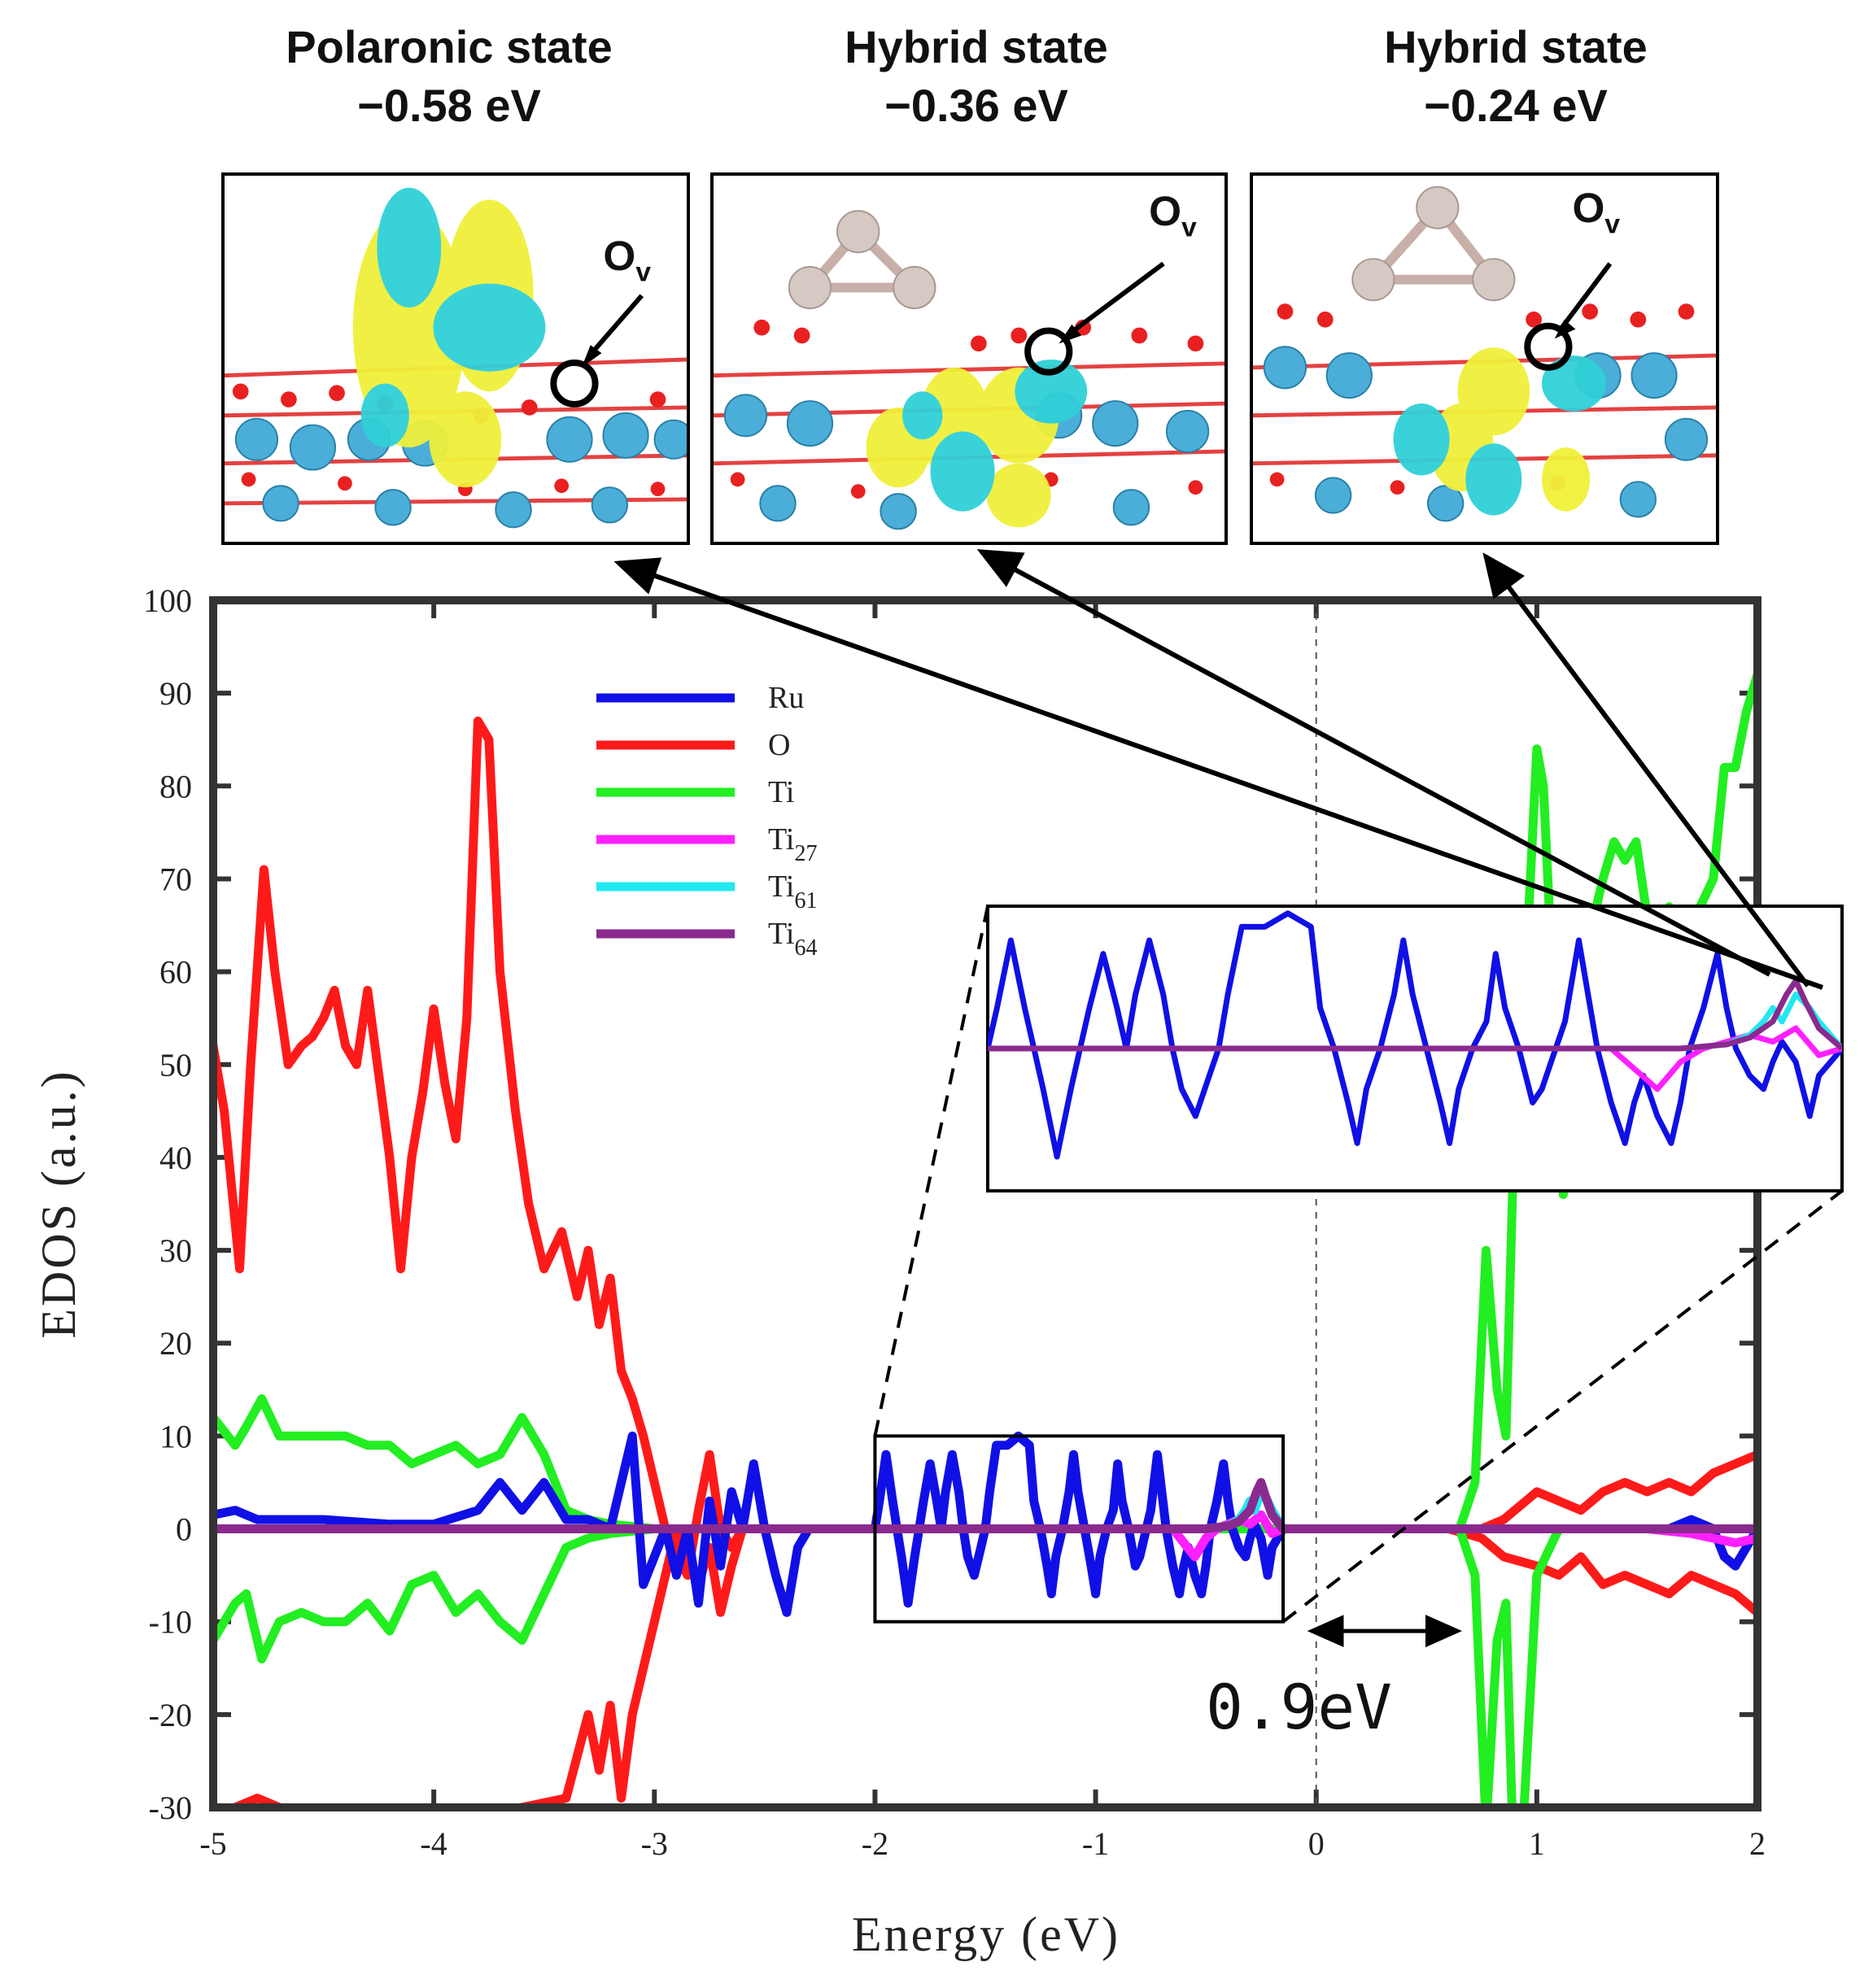 This screenshot has width=1864, height=1988. What do you see at coordinates (170, 1622) in the screenshot?
I see `y-tick-label: -10` at bounding box center [170, 1622].